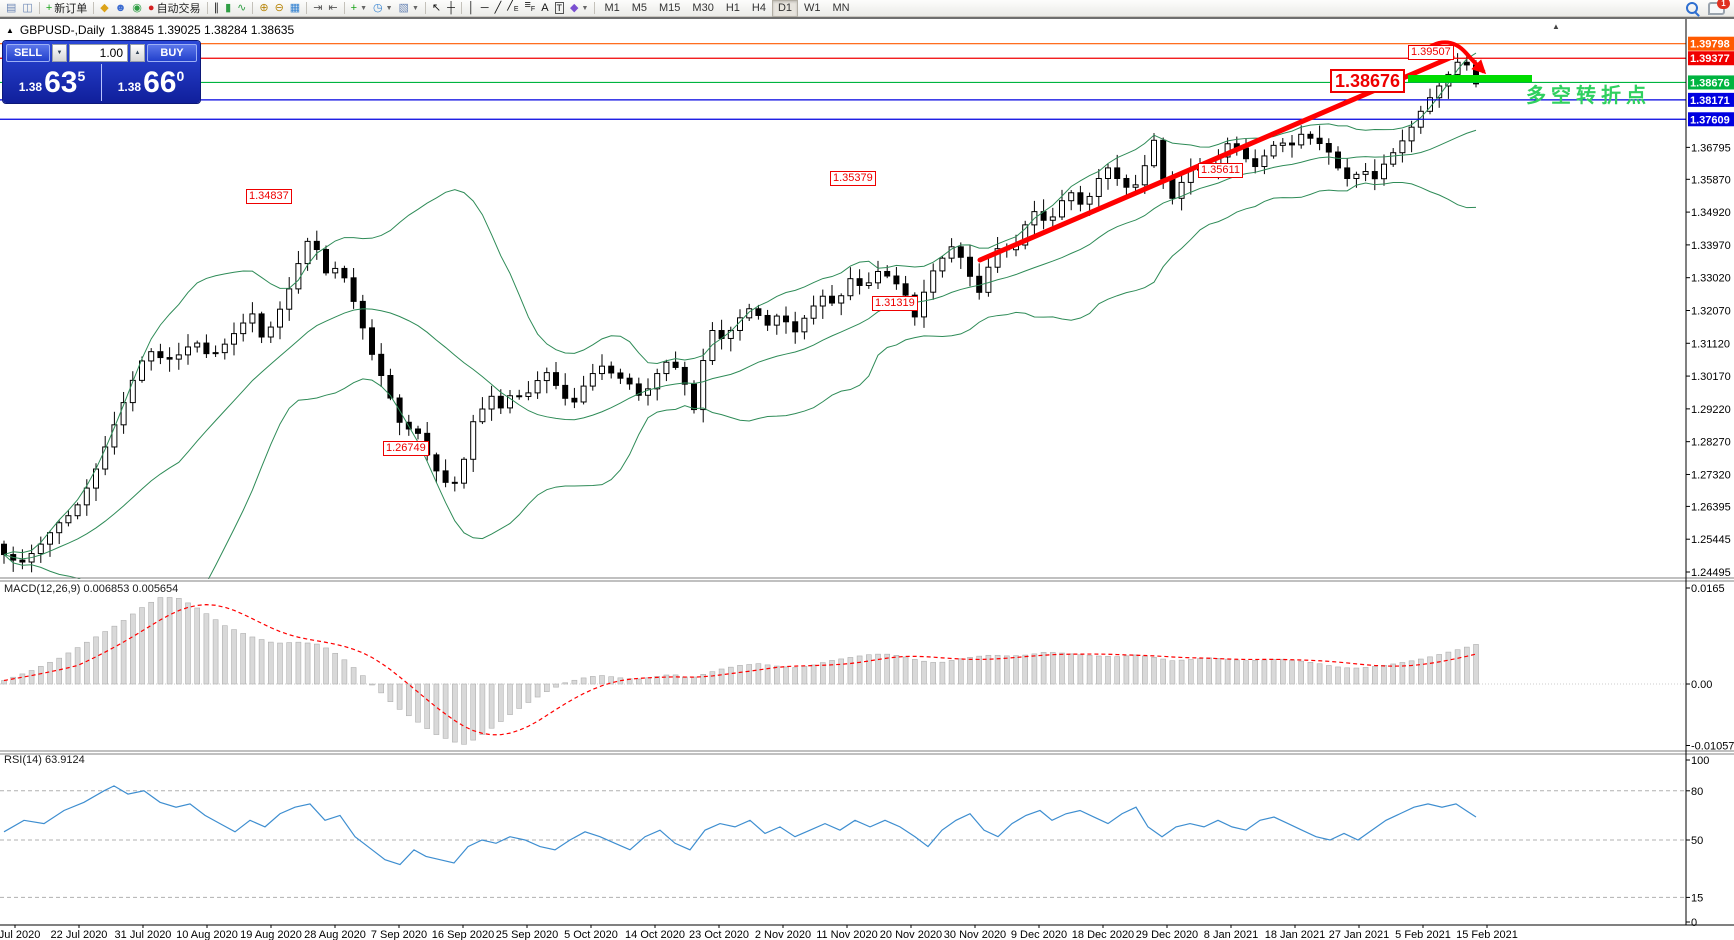  I want to click on line-chart-icon: ∿, so click(241, 8).